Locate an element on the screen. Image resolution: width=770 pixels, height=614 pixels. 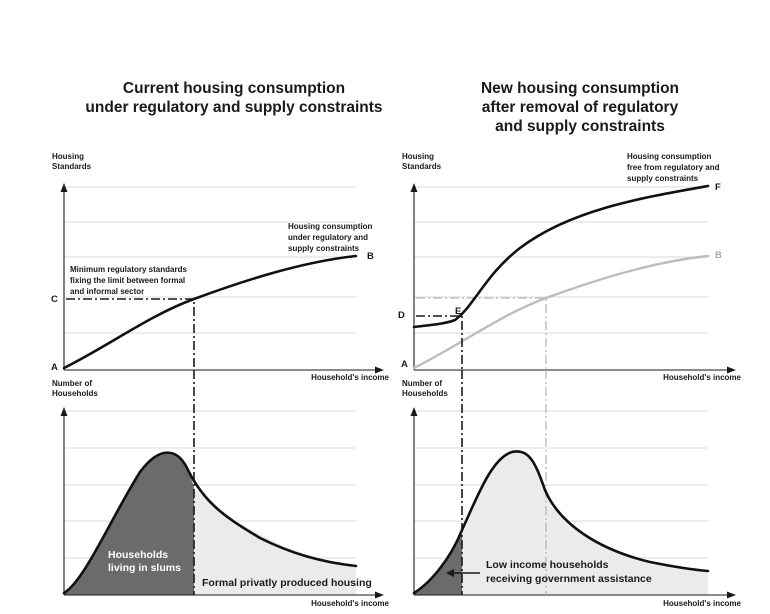
right-point-a: A is located at coordinates (404, 364).